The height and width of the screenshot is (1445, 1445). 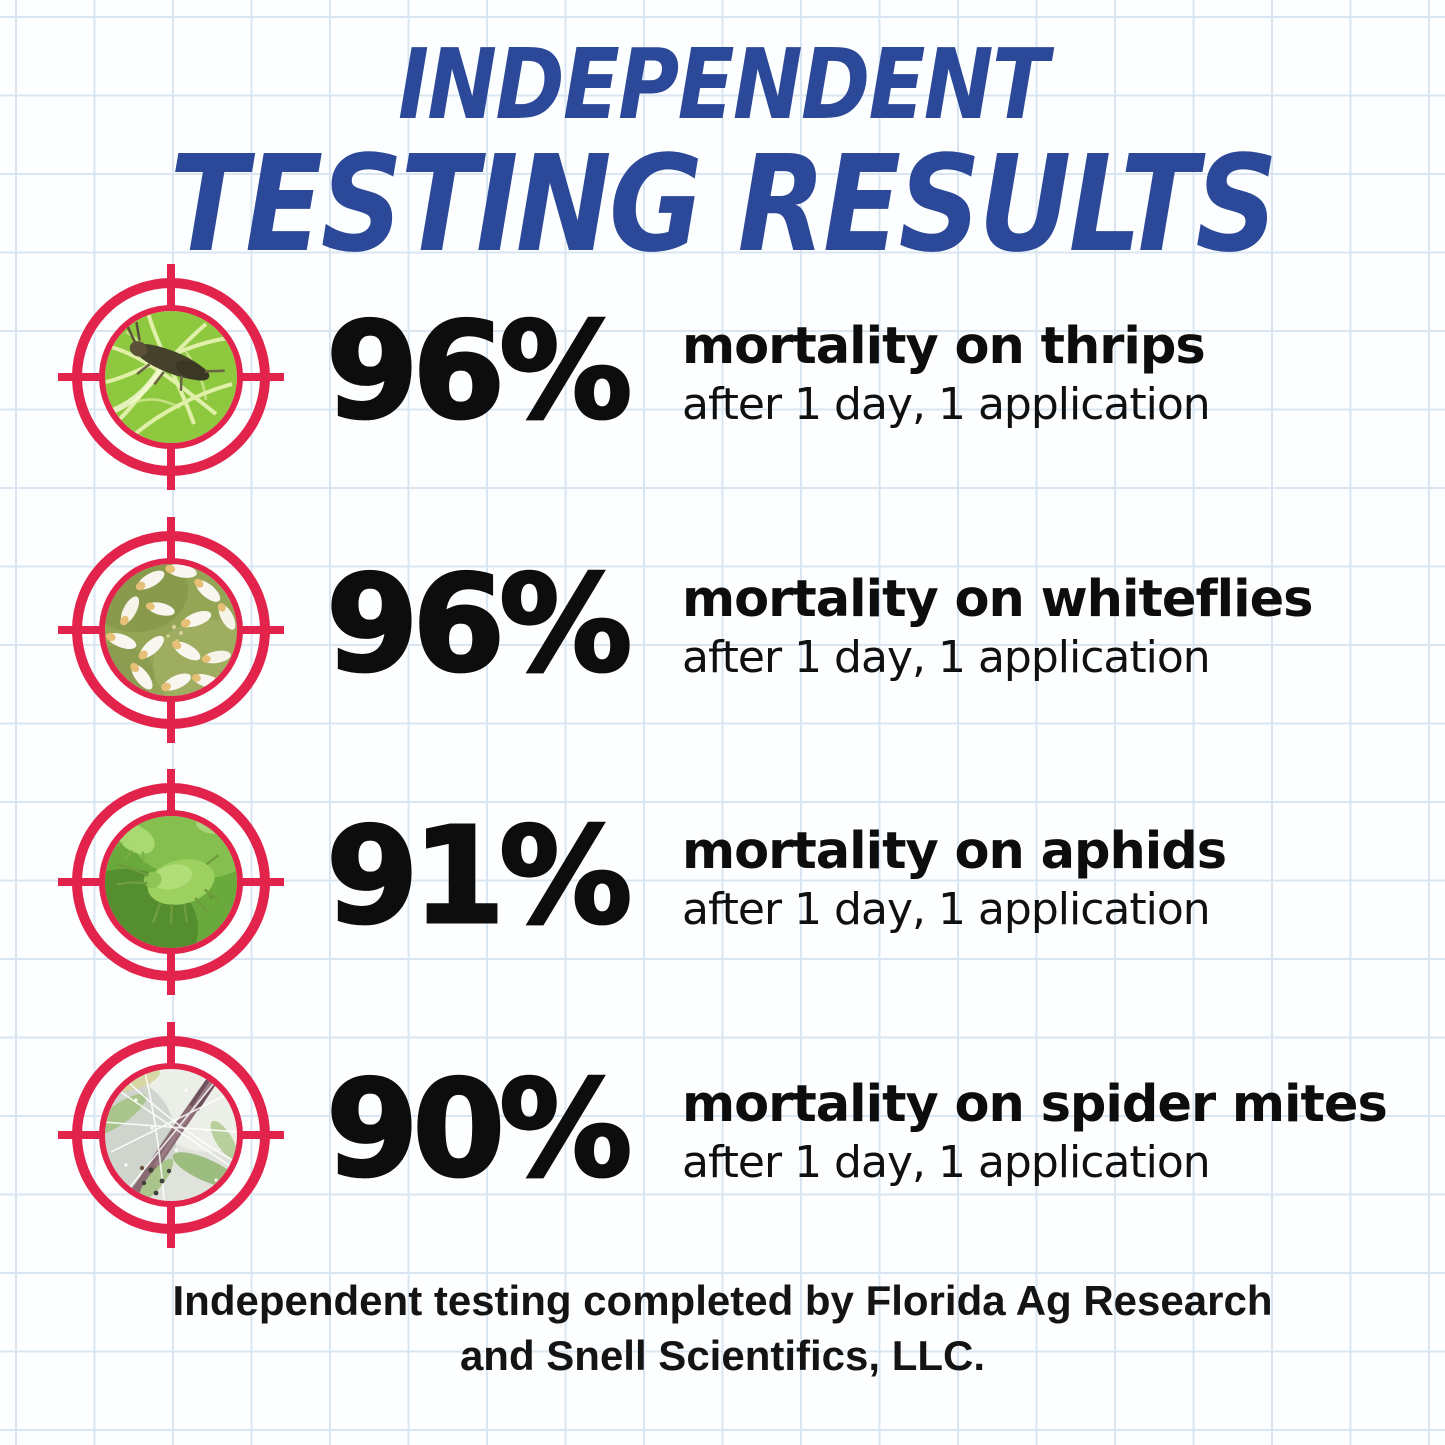 I want to click on title-line-2: TESTING RESULTS, so click(x=723, y=205).